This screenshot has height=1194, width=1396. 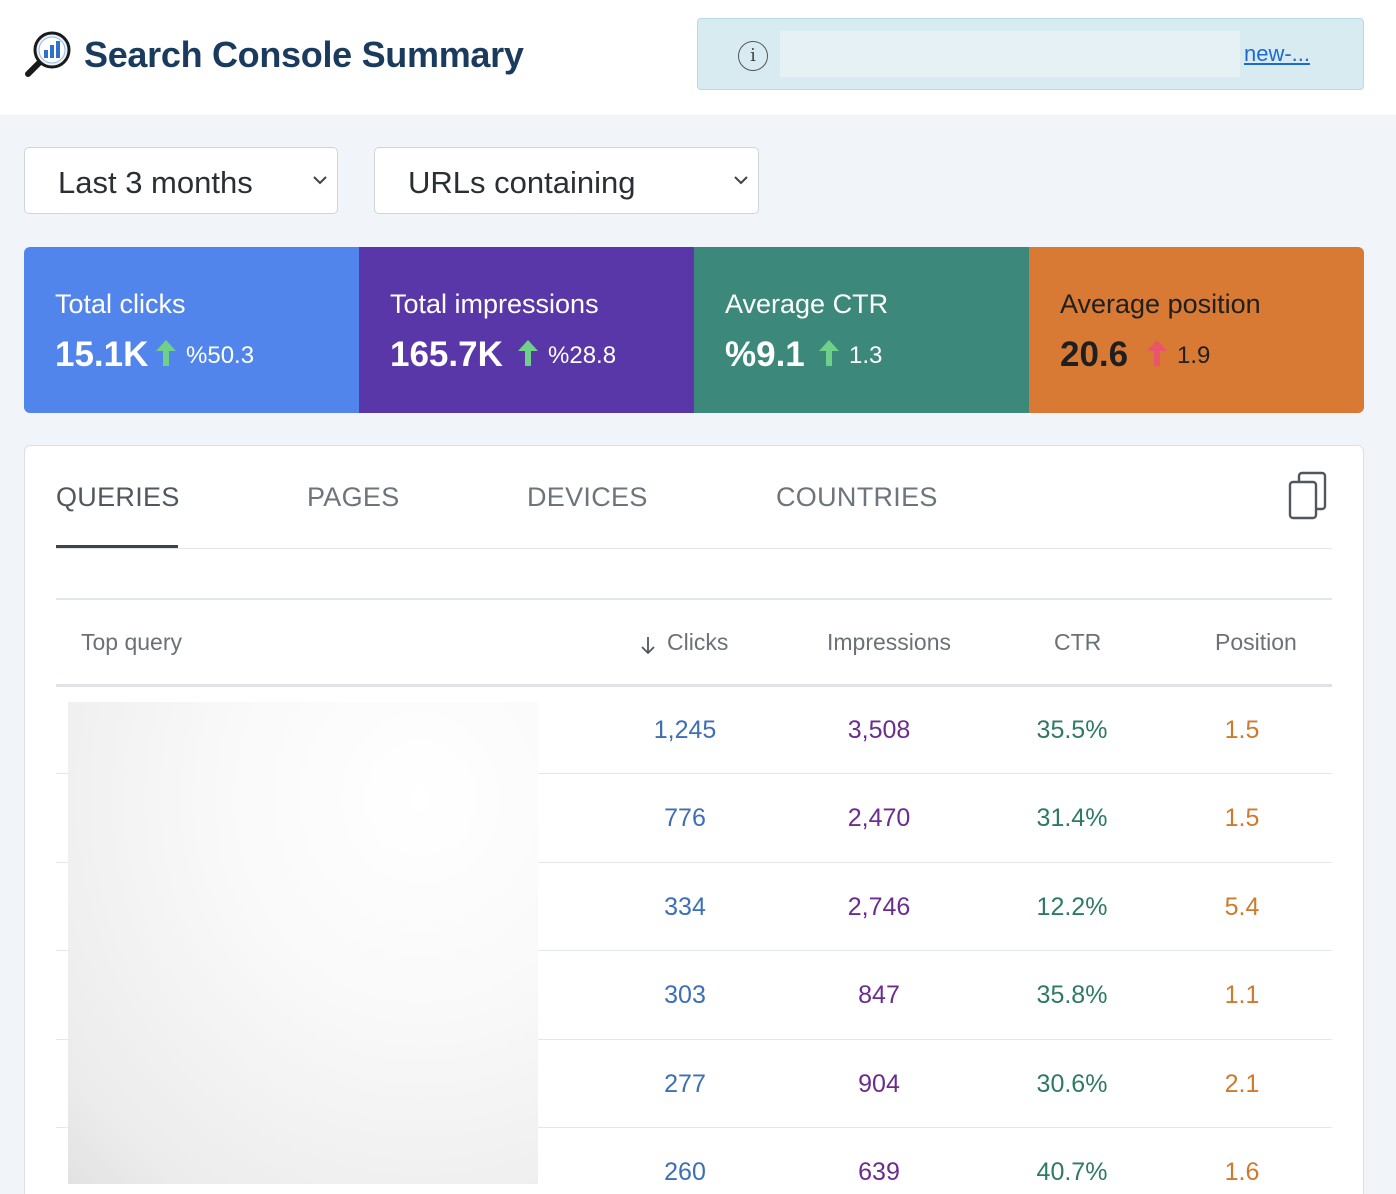 What do you see at coordinates (1072, 995) in the screenshot?
I see `cell-ctr: 35.8%` at bounding box center [1072, 995].